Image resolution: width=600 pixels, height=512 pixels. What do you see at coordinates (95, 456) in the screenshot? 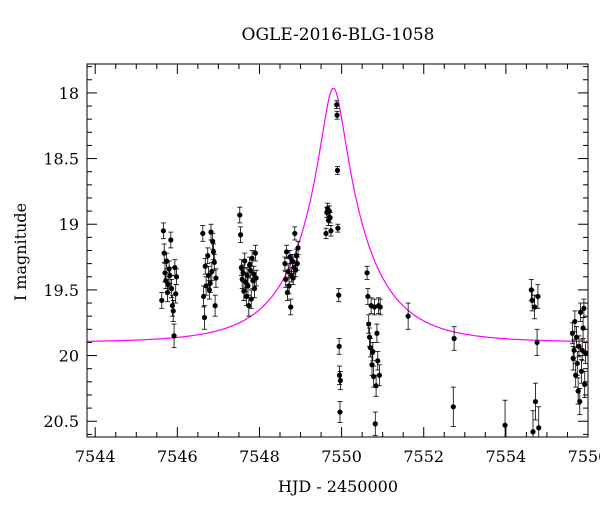
I see `x-tick-label: 7544` at bounding box center [95, 456].